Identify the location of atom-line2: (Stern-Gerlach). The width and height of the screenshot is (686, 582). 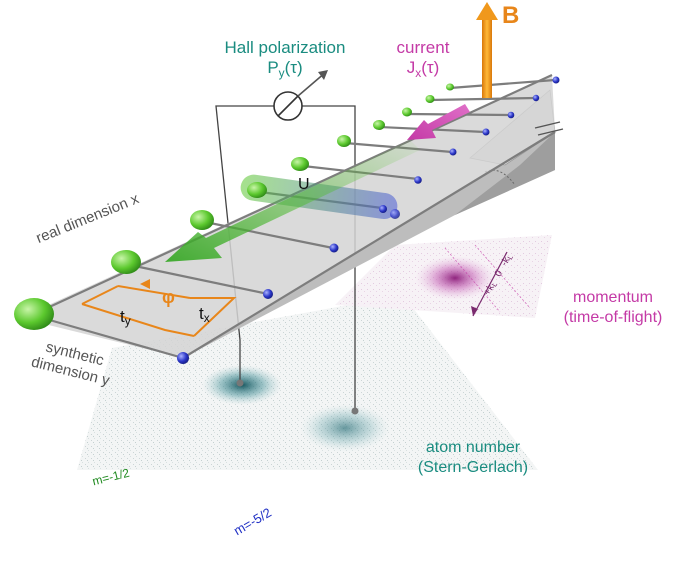
(473, 467).